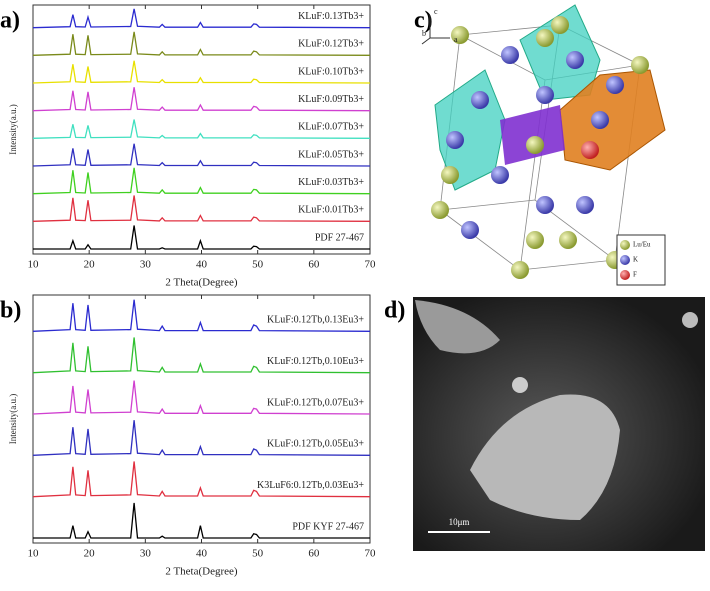 This screenshot has height=591, width=710. Describe the element at coordinates (10, 21) in the screenshot. I see `panel-label: a)` at that location.